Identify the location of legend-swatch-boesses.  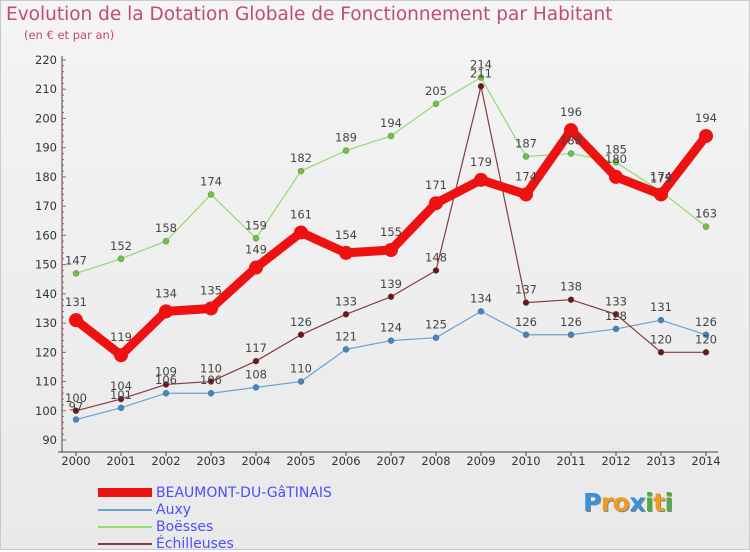
(125, 526).